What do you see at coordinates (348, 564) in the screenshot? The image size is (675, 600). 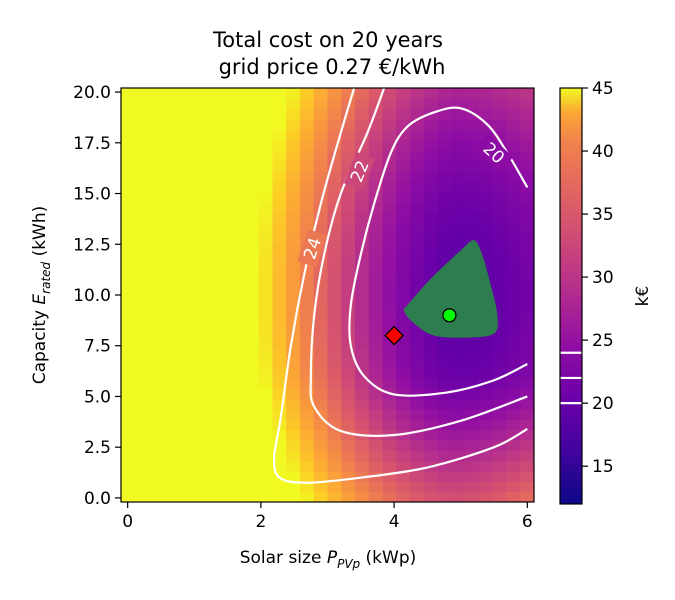 I see `x-axis-label-sub: PVp` at bounding box center [348, 564].